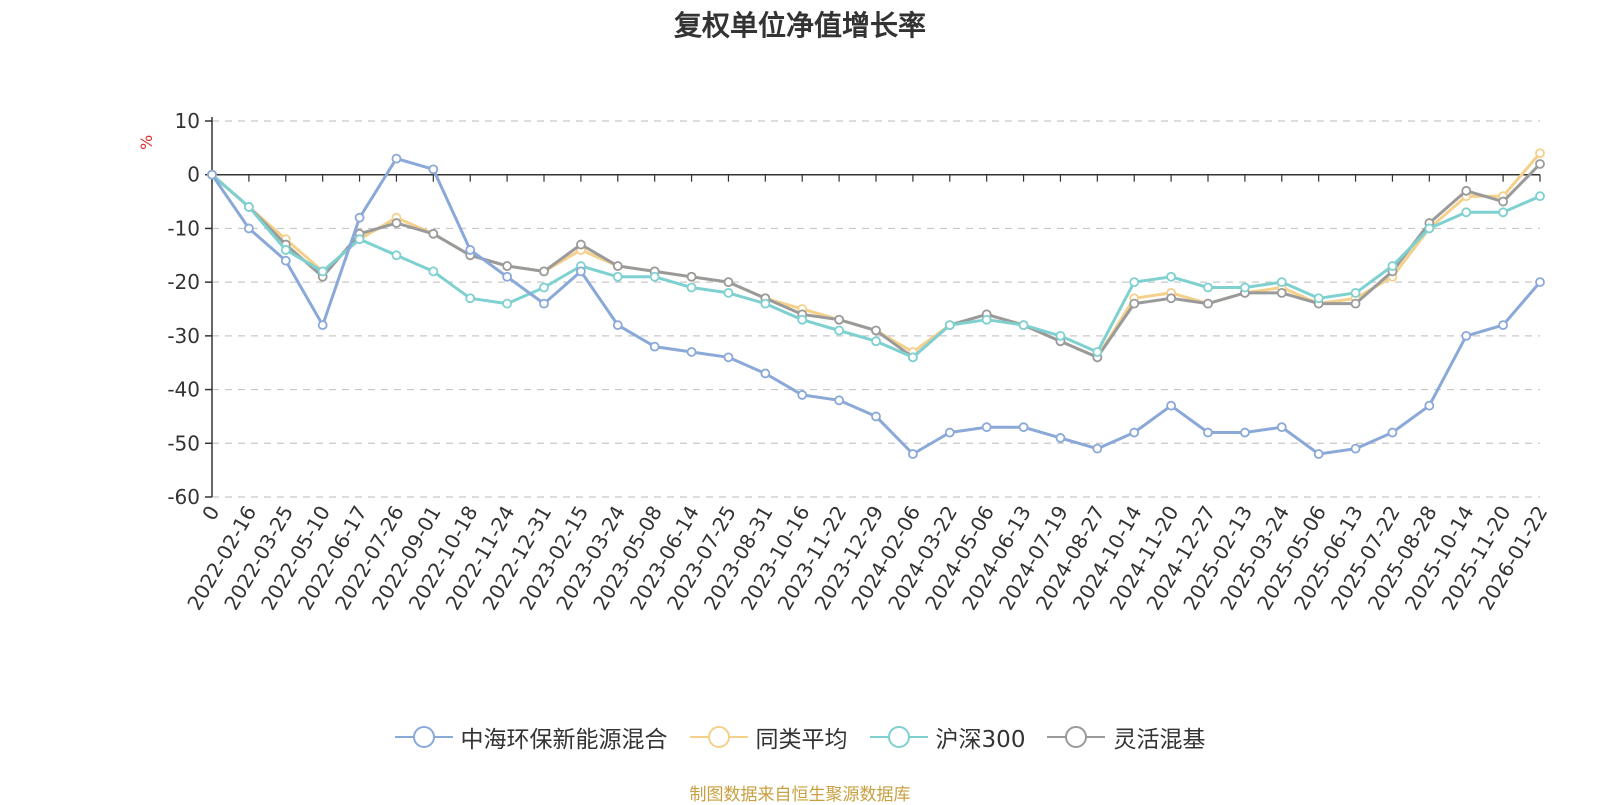 The height and width of the screenshot is (805, 1600). Describe the element at coordinates (800, 795) in the screenshot. I see `data-source-note: 制图数据来自恒生聚源数据库` at that location.